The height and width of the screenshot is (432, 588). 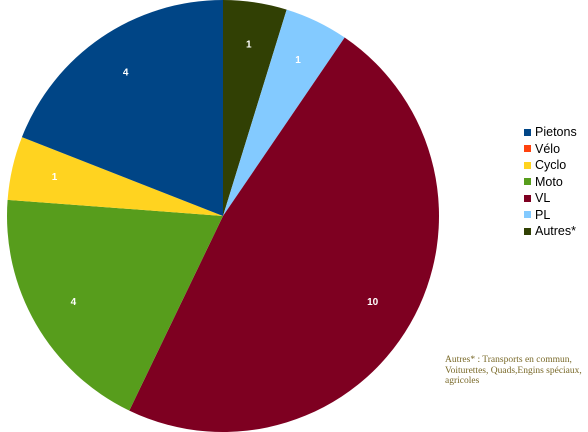 I want to click on legend-item-pietons: Pietons, so click(x=550, y=132).